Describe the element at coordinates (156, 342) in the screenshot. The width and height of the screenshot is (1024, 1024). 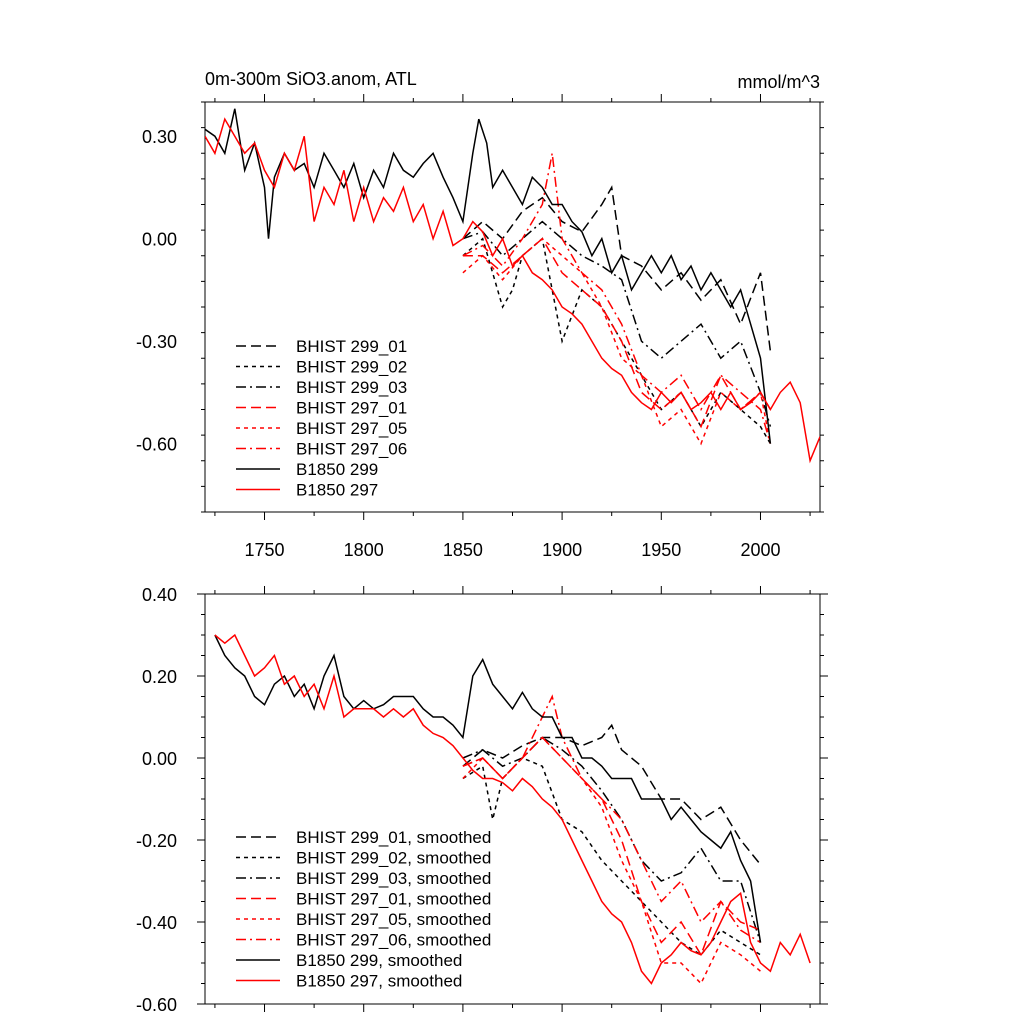
I see `top-ytick-label: -0.30` at that location.